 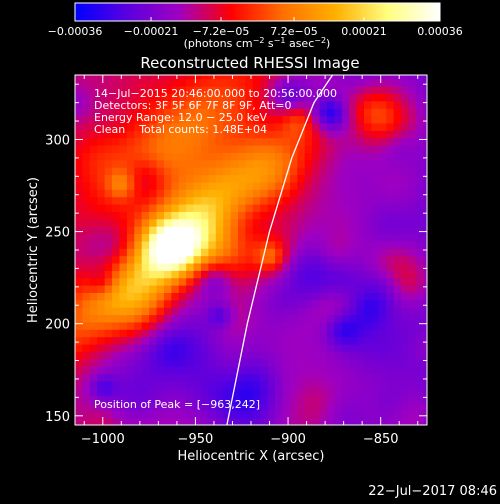 What do you see at coordinates (288, 439) in the screenshot?
I see `x-tick-label: −900` at bounding box center [288, 439].